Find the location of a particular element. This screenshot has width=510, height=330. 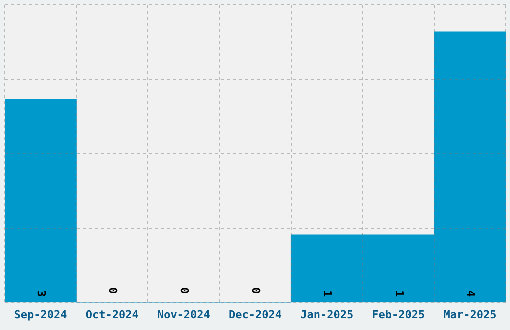

x-tick-label: Oct-2024 is located at coordinates (113, 315).